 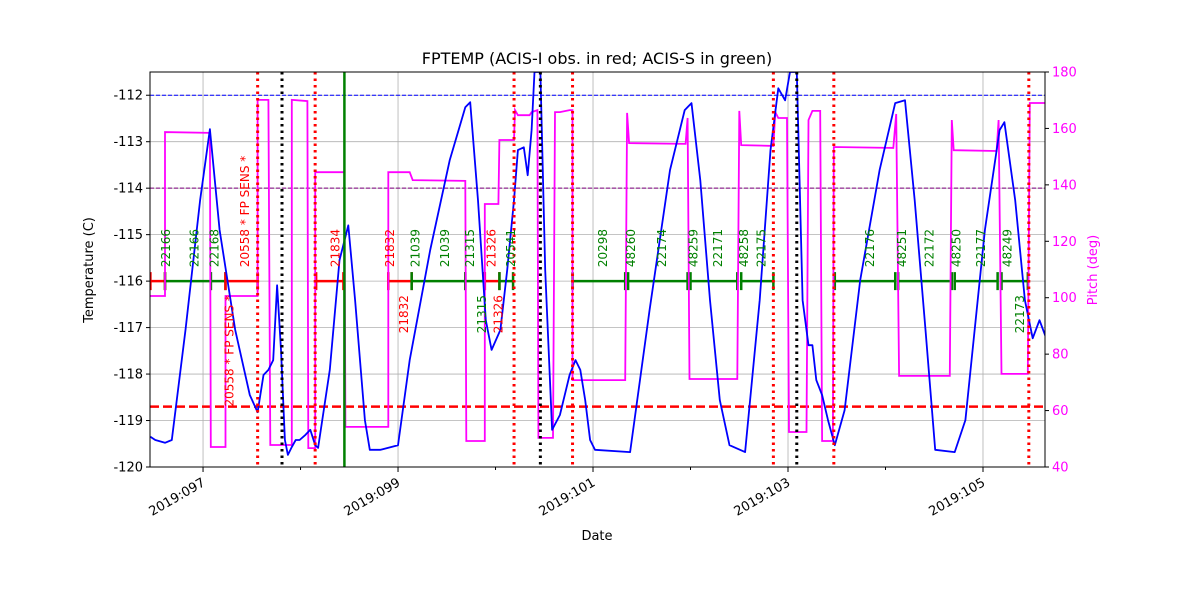 I want to click on y-tick-label: -112, so click(x=128, y=96).